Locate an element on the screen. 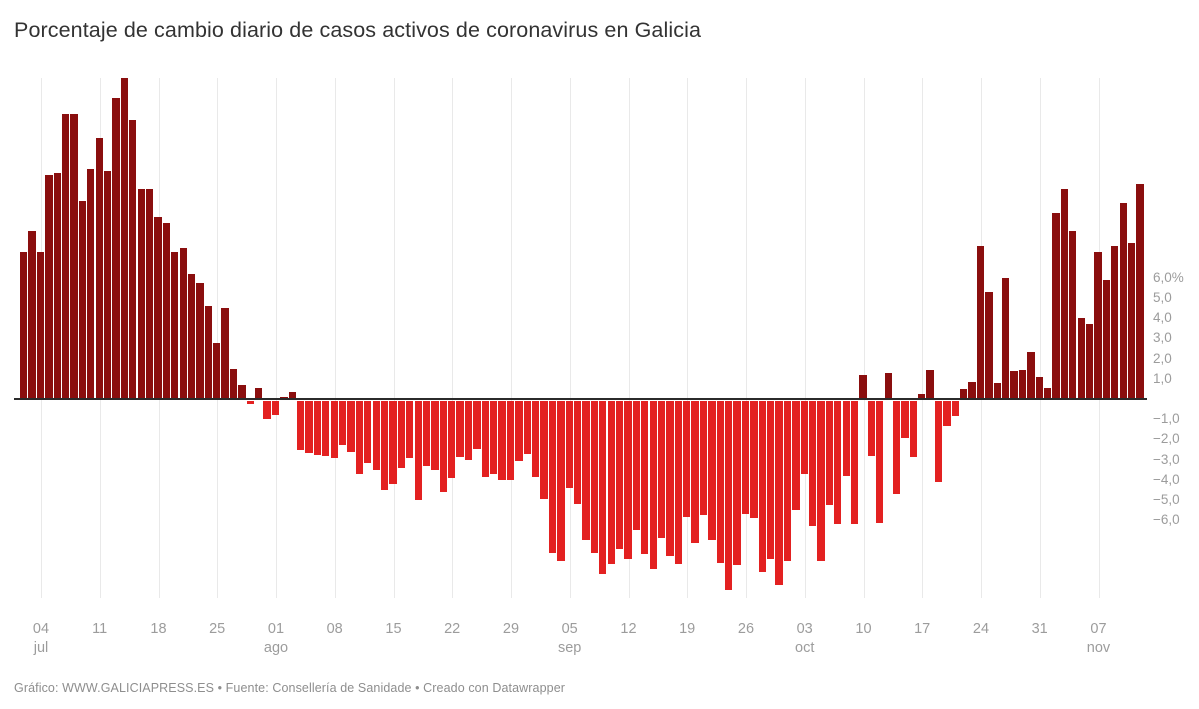  bar-23-ago is located at coordinates (460, 429).